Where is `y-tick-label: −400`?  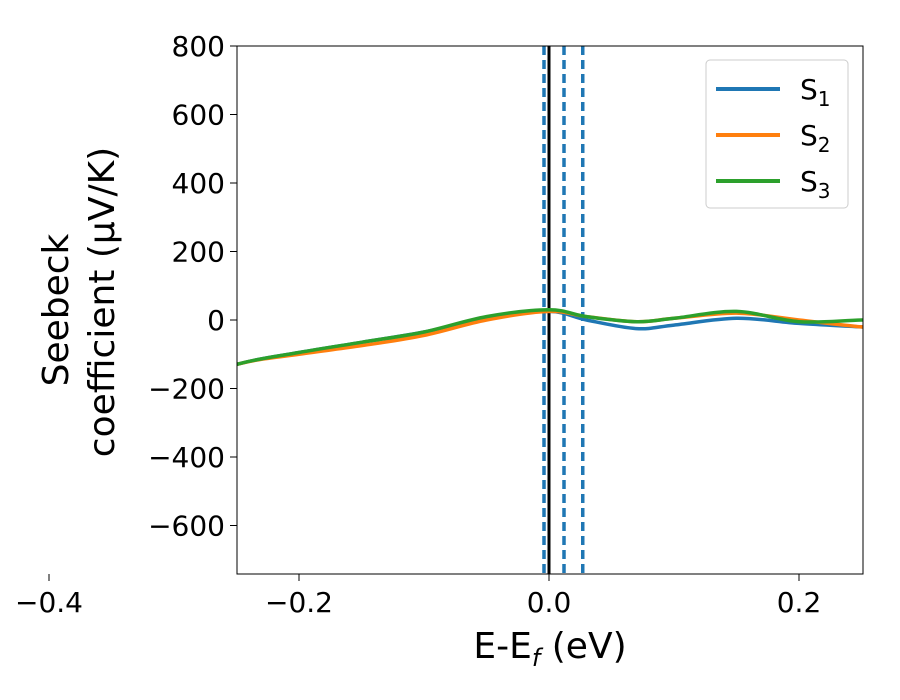 y-tick-label: −400 is located at coordinates (186, 457).